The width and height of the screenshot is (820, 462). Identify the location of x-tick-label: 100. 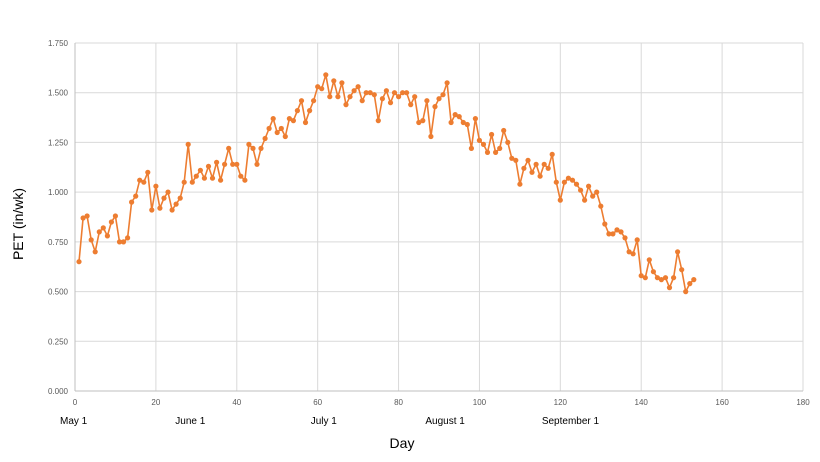
(480, 402).